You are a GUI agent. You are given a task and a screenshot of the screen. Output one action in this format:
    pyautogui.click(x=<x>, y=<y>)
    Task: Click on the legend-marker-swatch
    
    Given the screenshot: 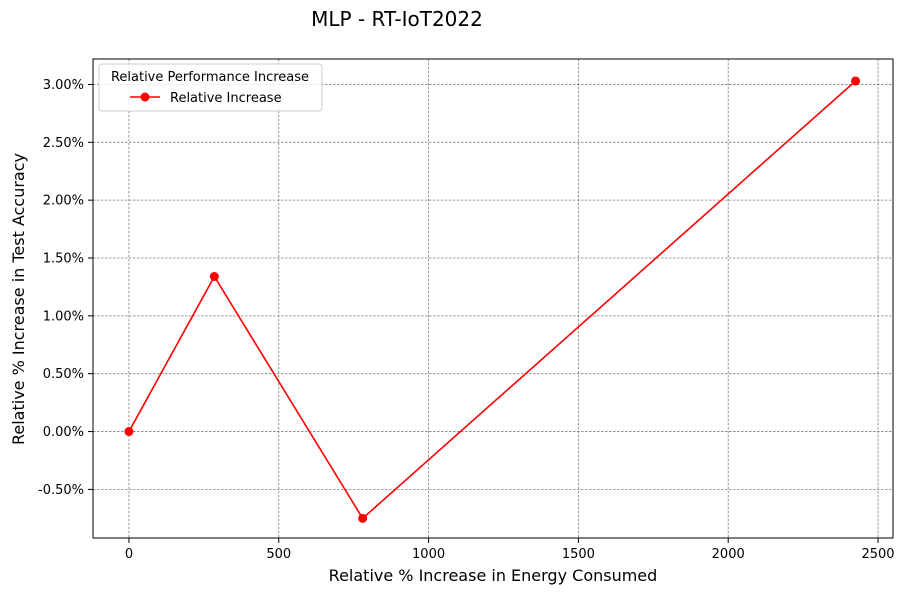 What is the action you would take?
    pyautogui.click(x=145, y=97)
    